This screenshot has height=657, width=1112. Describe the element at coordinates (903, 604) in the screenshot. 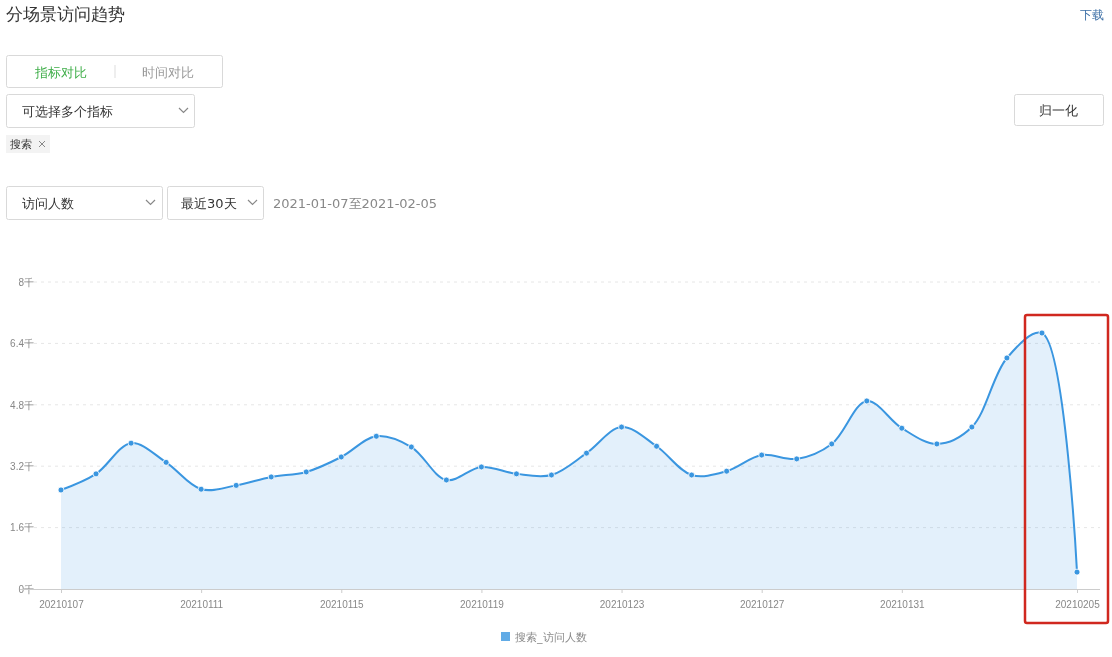

I see `x-tick-label: 20210131` at that location.